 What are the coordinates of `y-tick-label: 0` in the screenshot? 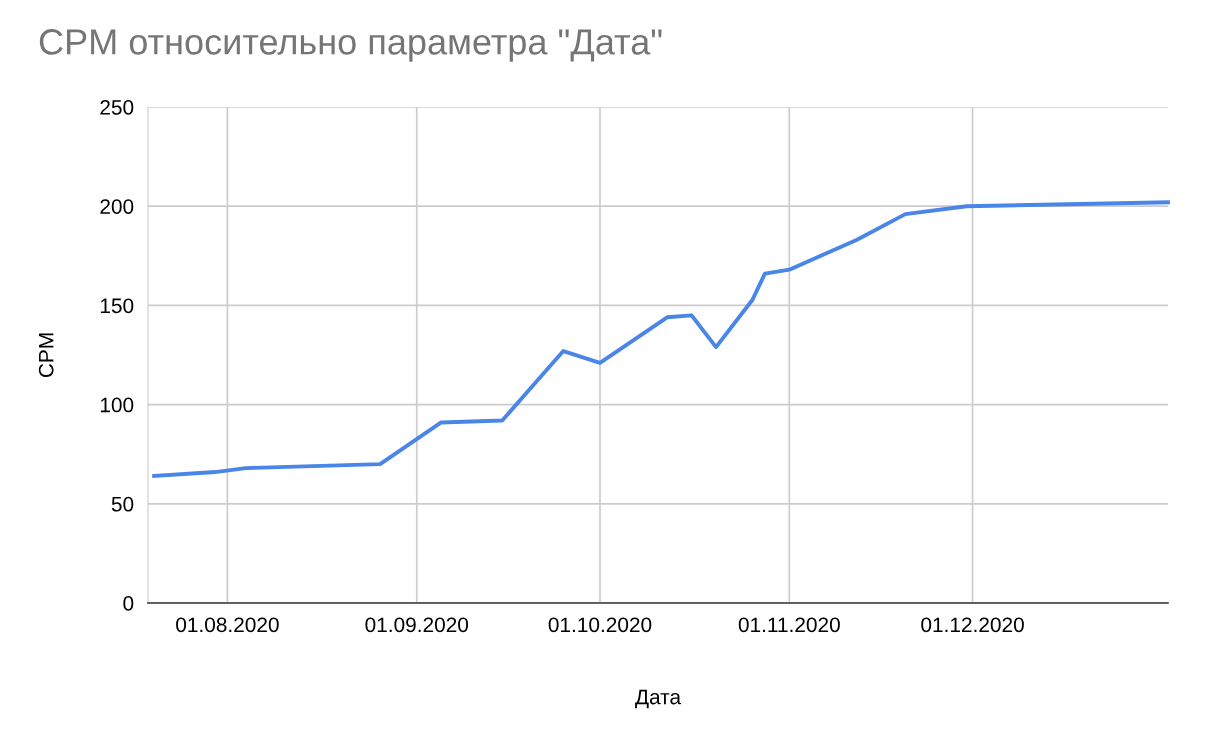 It's located at (128, 603).